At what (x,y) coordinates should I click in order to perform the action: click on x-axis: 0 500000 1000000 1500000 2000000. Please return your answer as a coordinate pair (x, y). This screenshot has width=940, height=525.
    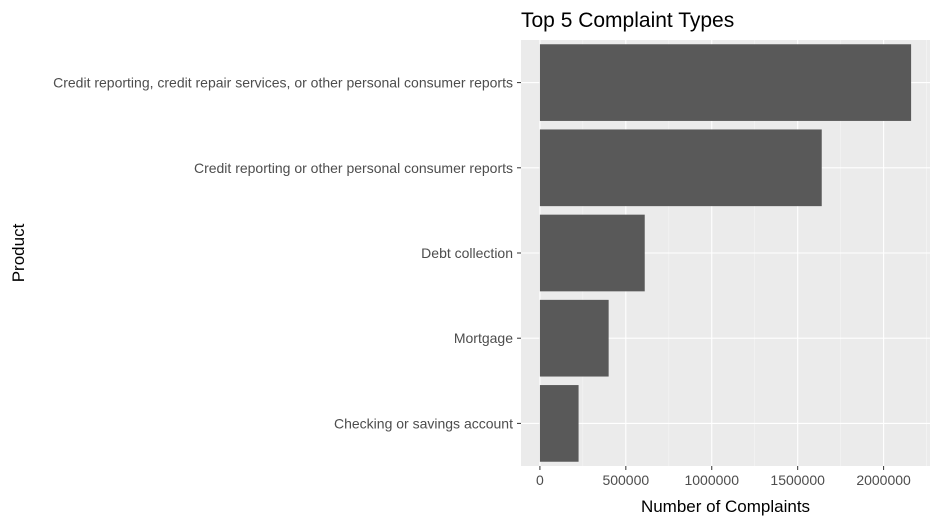
    Looking at the image, I should click on (723, 477).